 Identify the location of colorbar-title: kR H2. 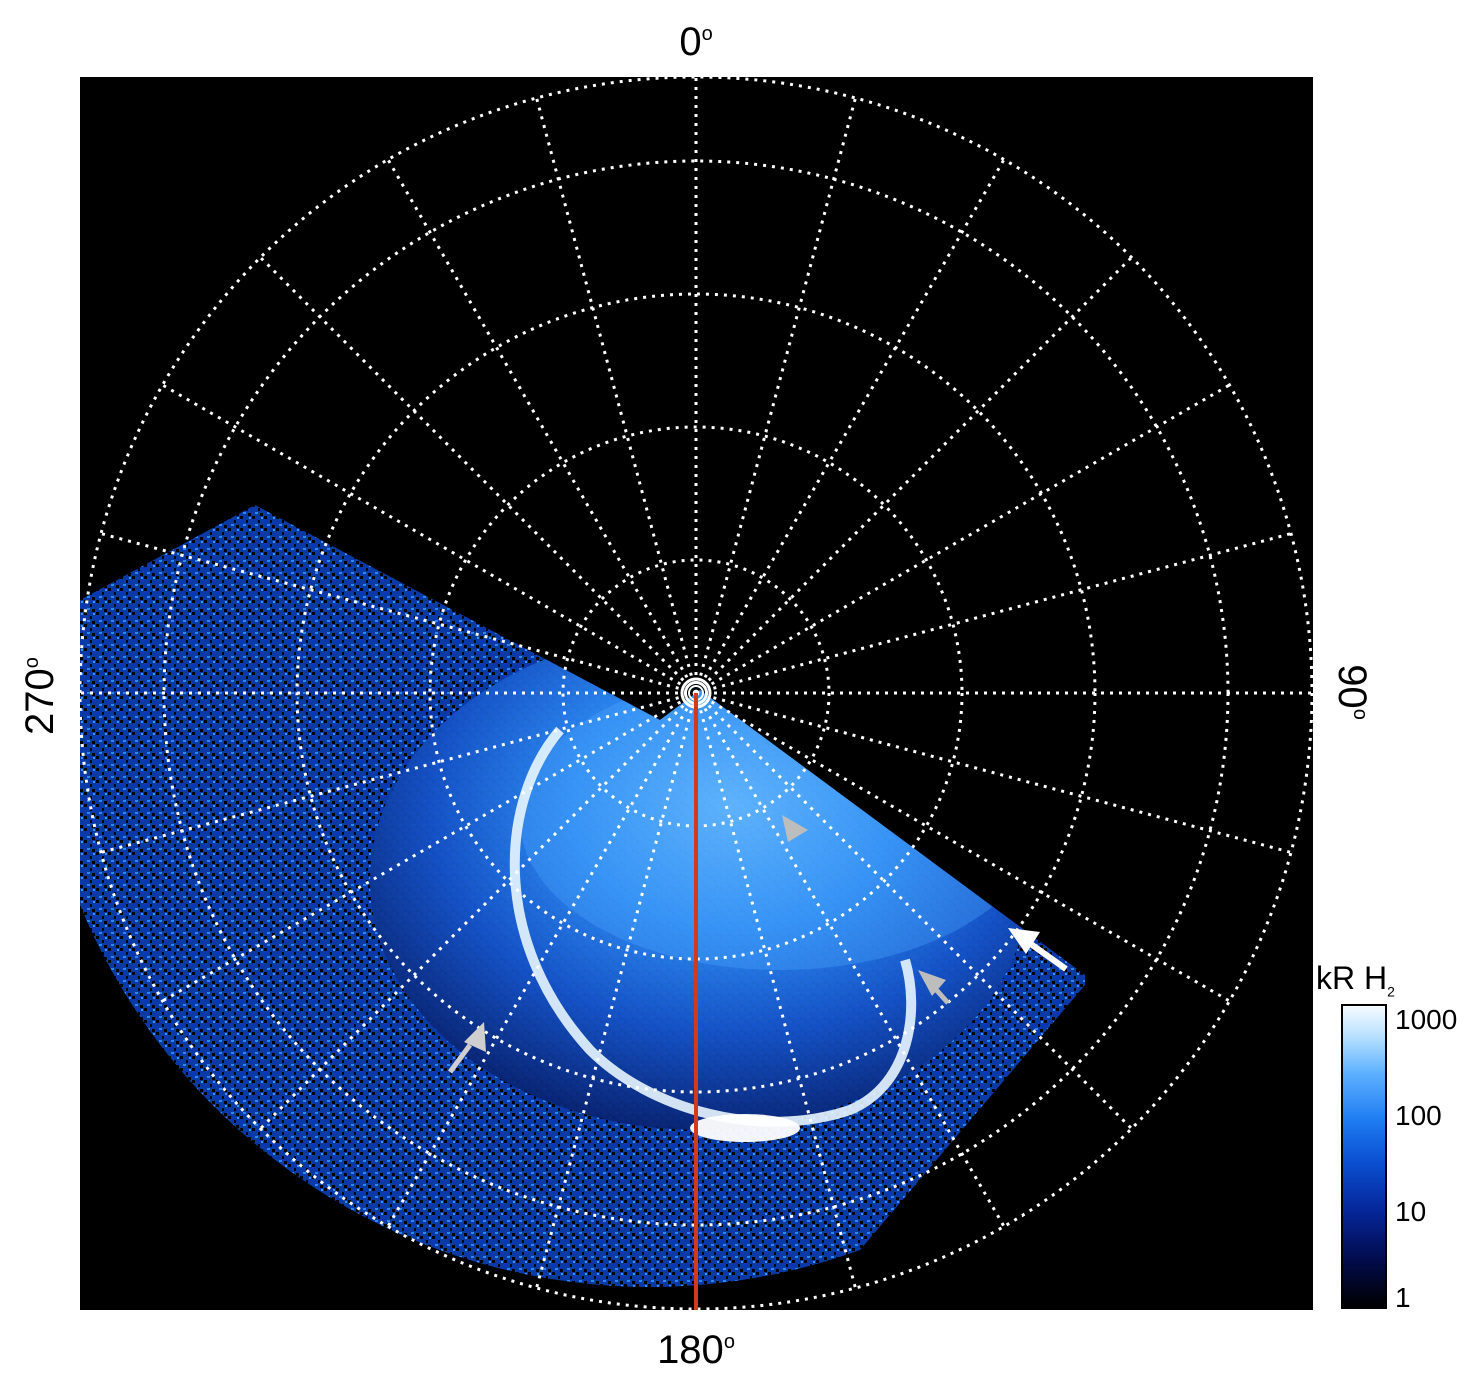
(1355, 980).